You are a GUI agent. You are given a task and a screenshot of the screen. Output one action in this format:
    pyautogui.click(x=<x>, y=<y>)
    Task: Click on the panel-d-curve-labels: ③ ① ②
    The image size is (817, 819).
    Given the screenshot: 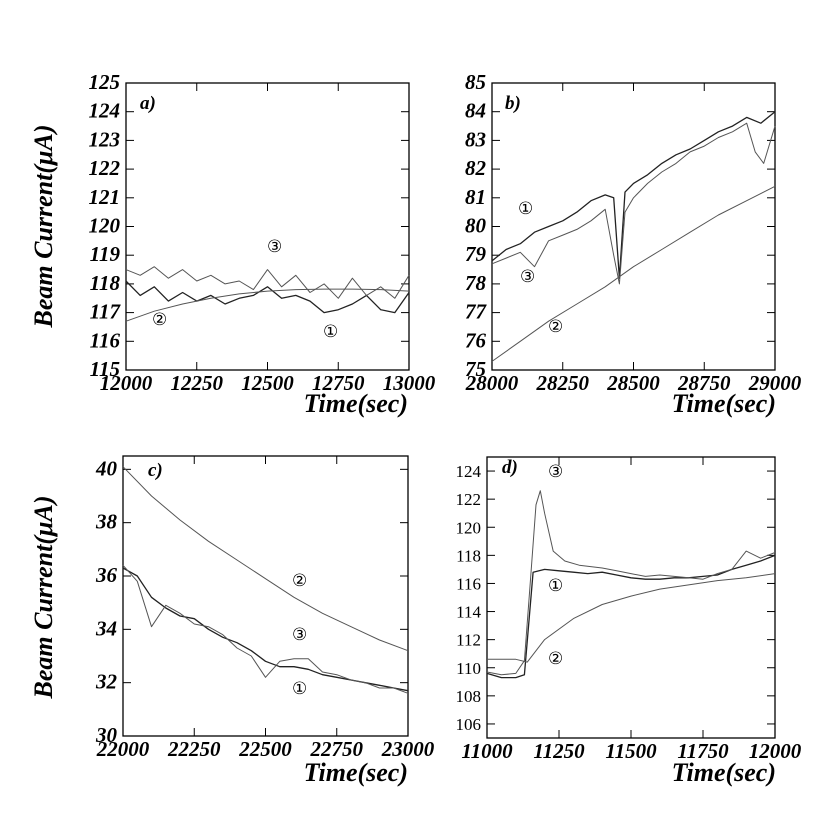 What is the action you would take?
    pyautogui.click(x=555, y=565)
    